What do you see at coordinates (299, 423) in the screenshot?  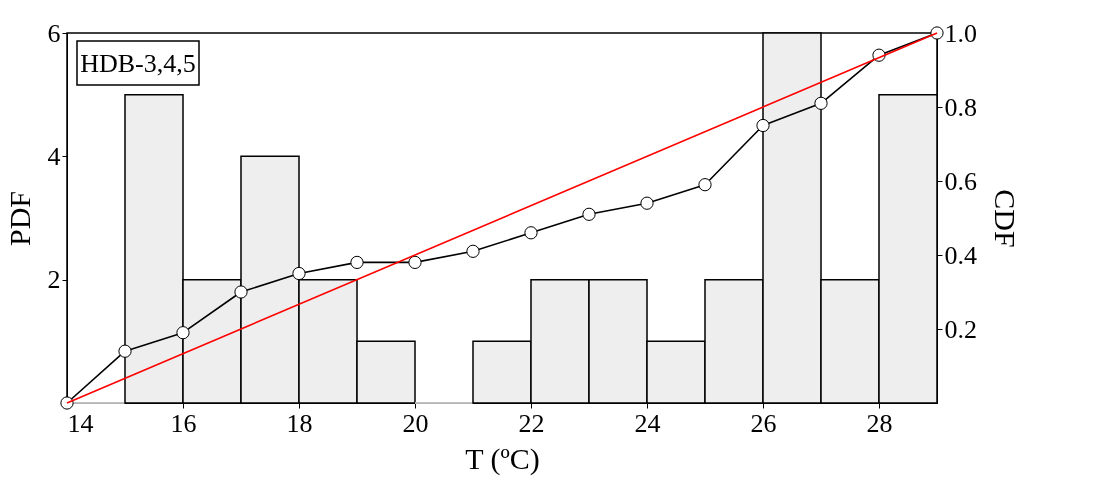 I see `x-tick-label: 18` at bounding box center [299, 423].